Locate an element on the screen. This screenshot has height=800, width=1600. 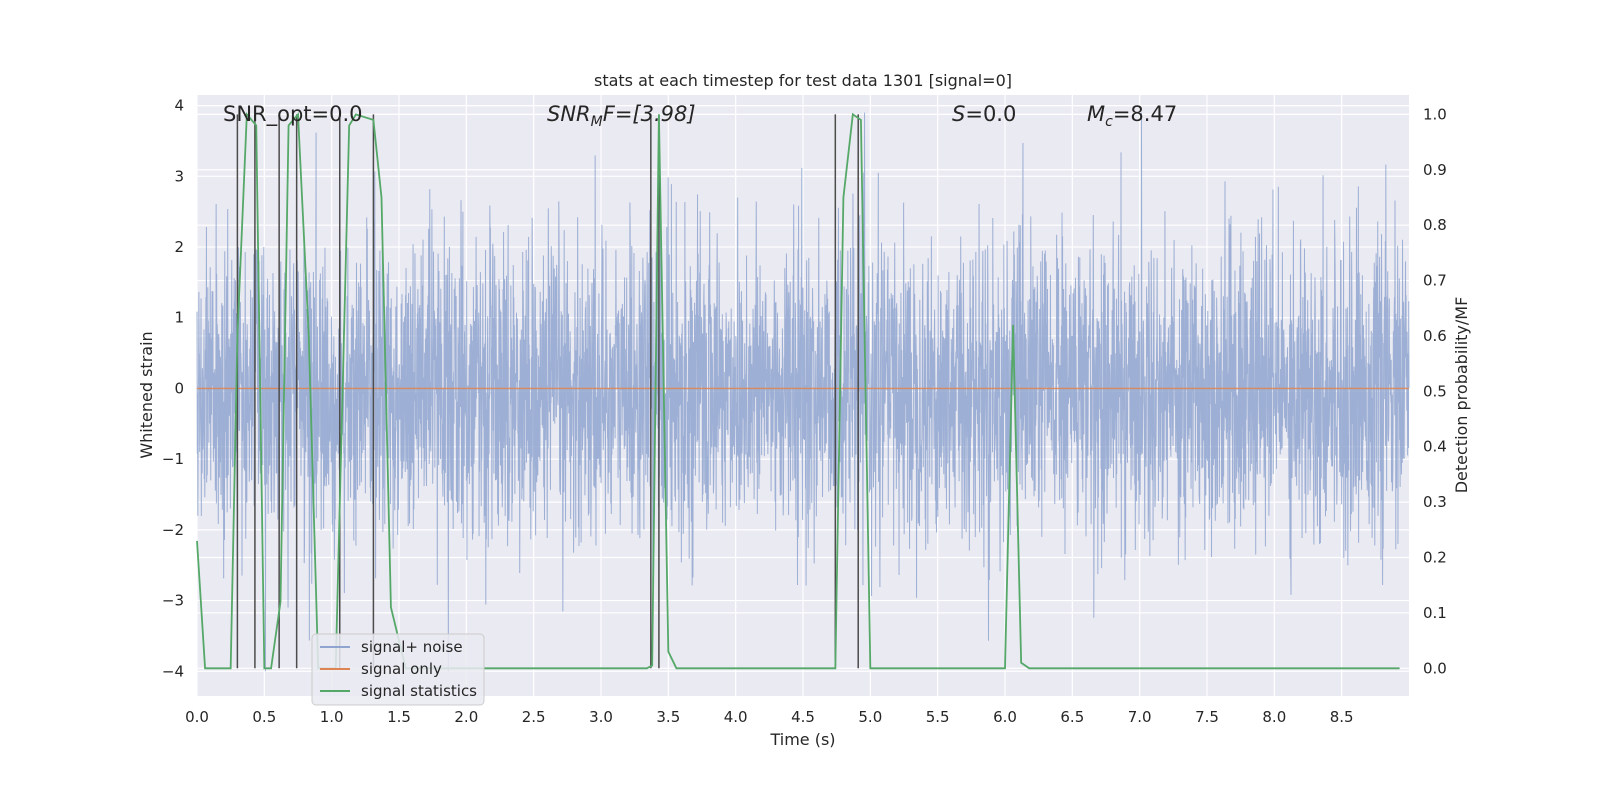
legend-label-signal-noise: signal+ noise is located at coordinates (412, 647).